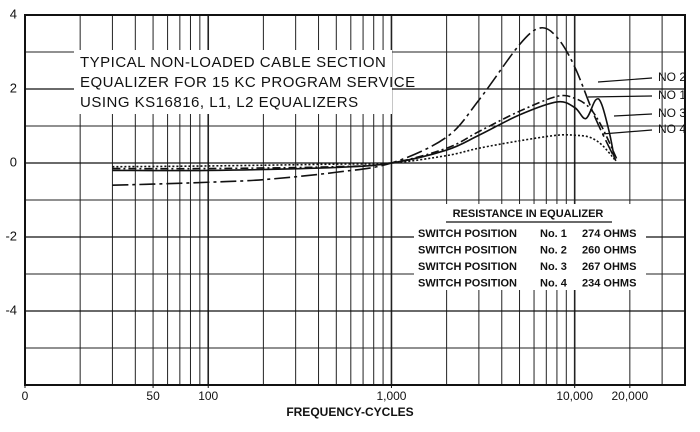  What do you see at coordinates (219, 102) in the screenshot?
I see `annotation: USING KS16816, L1, L2 EQUALIZERS` at bounding box center [219, 102].